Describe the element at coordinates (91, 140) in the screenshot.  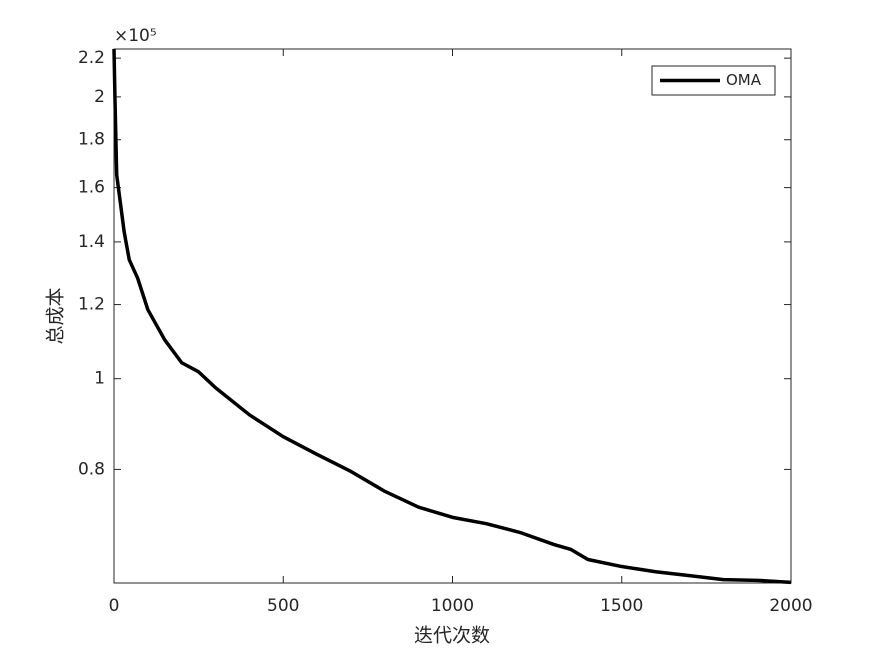
I see `y-tick-label: 1.8` at that location.